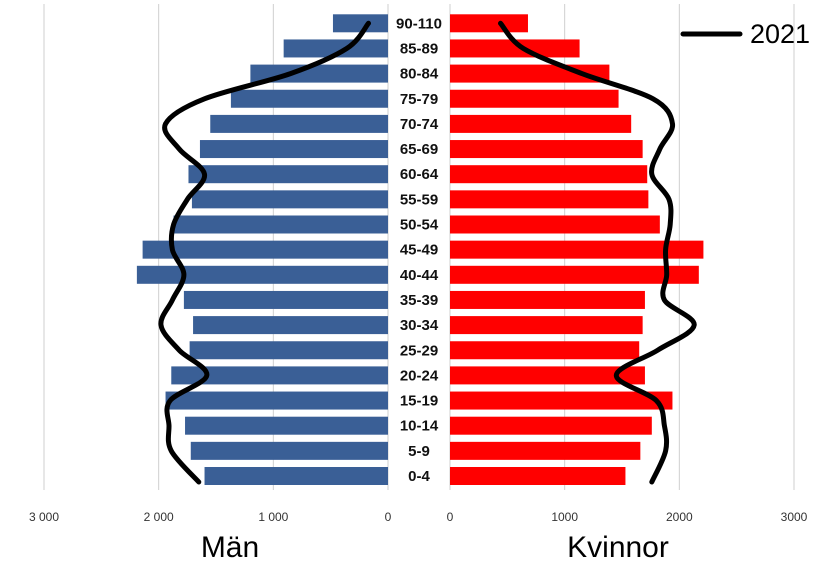 The width and height of the screenshot is (828, 562). I want to click on age-label: 20-24, so click(419, 375).